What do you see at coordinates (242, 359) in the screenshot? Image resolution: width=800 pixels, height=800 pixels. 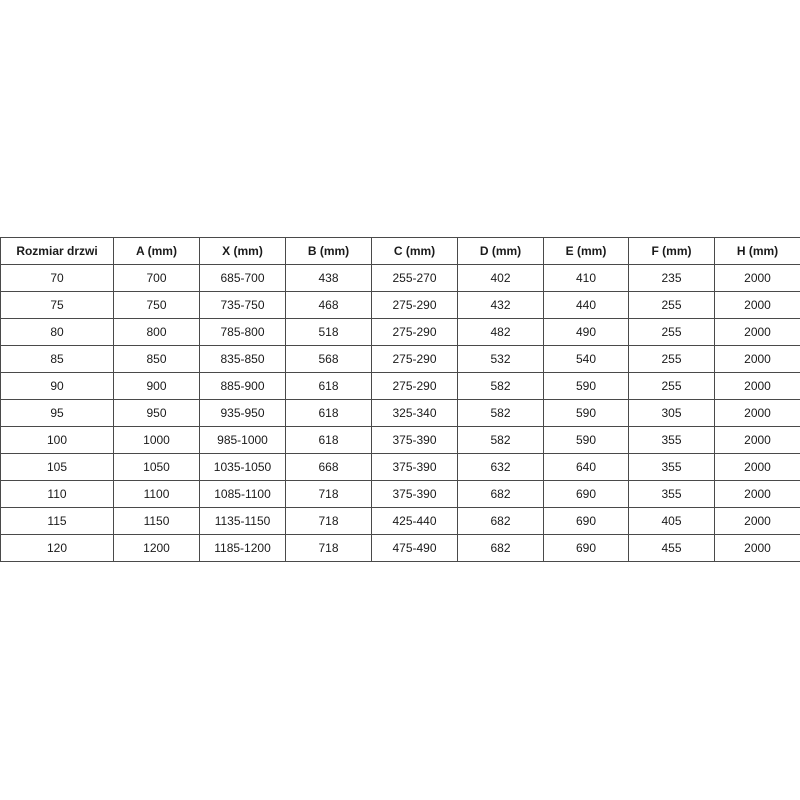 I see `table-cell: 835-850` at bounding box center [242, 359].